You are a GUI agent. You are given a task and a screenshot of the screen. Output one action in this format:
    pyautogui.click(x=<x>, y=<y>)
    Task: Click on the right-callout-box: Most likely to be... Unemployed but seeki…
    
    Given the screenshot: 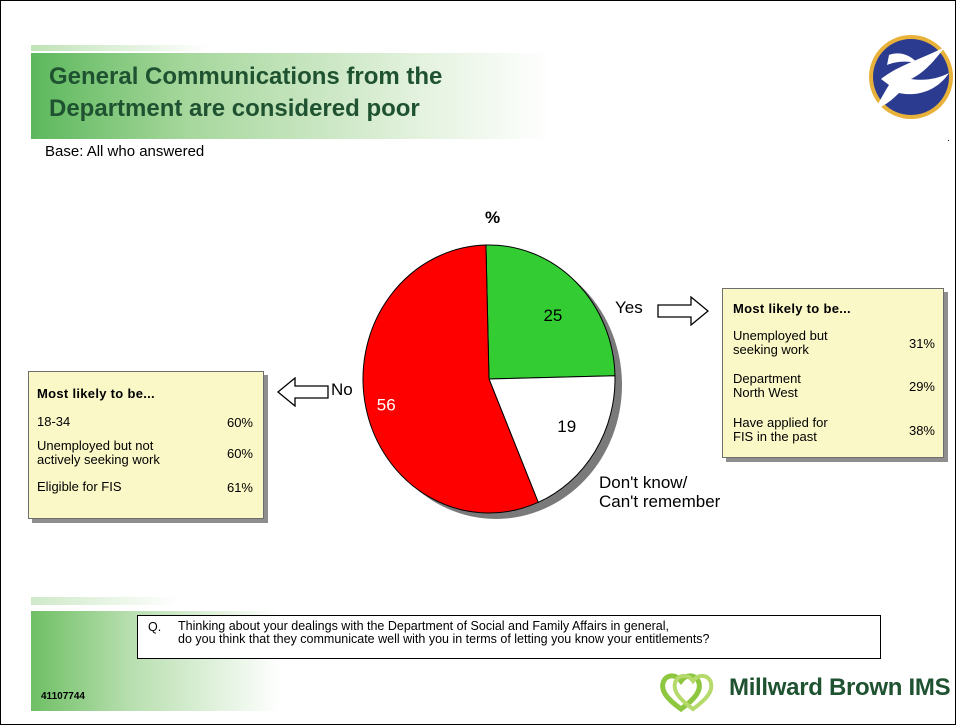 What is the action you would take?
    pyautogui.click(x=833, y=373)
    